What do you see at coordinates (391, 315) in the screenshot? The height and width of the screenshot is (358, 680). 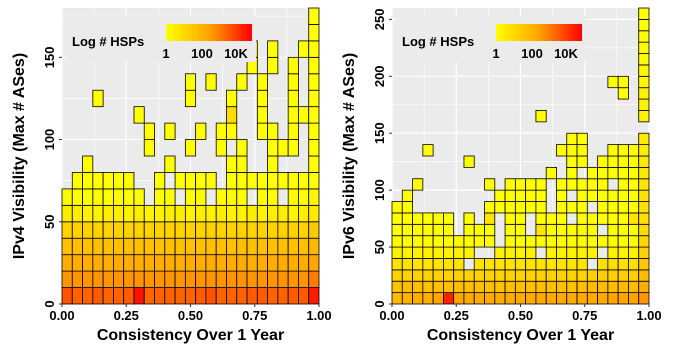 I see `x-tick-label: 0.00` at bounding box center [391, 315].